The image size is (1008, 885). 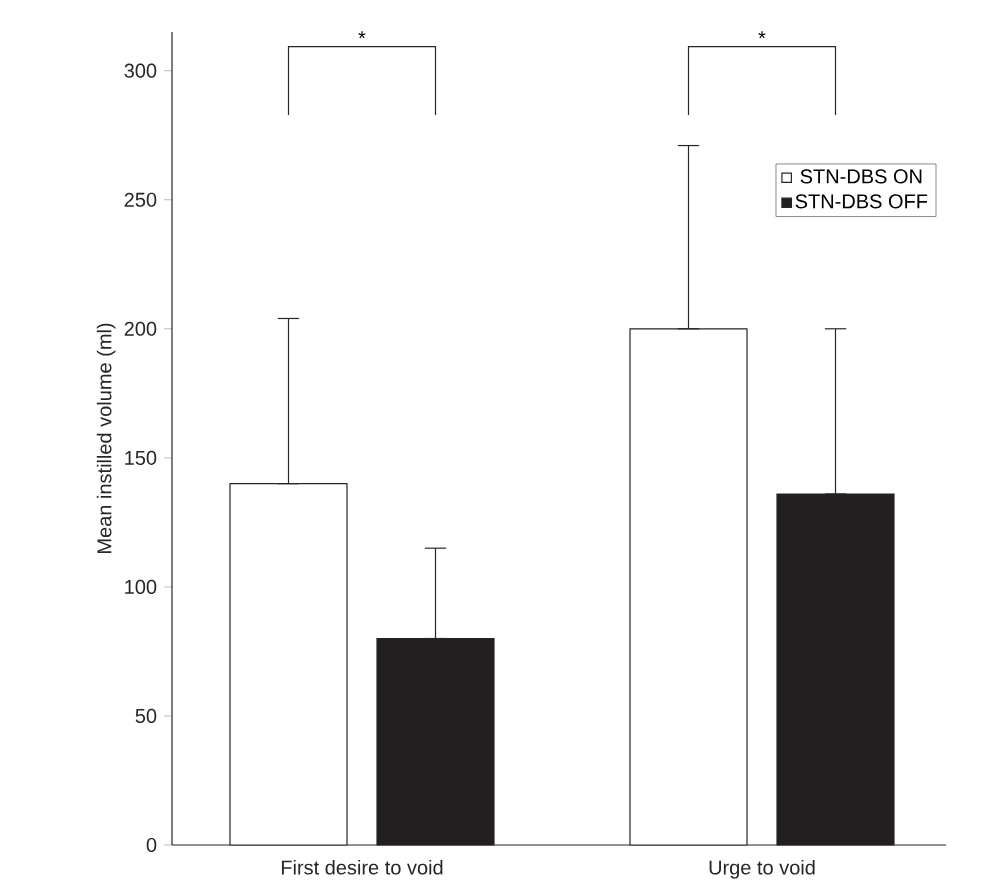 What do you see at coordinates (141, 586) in the screenshot?
I see `y-tick-label: 100` at bounding box center [141, 586].